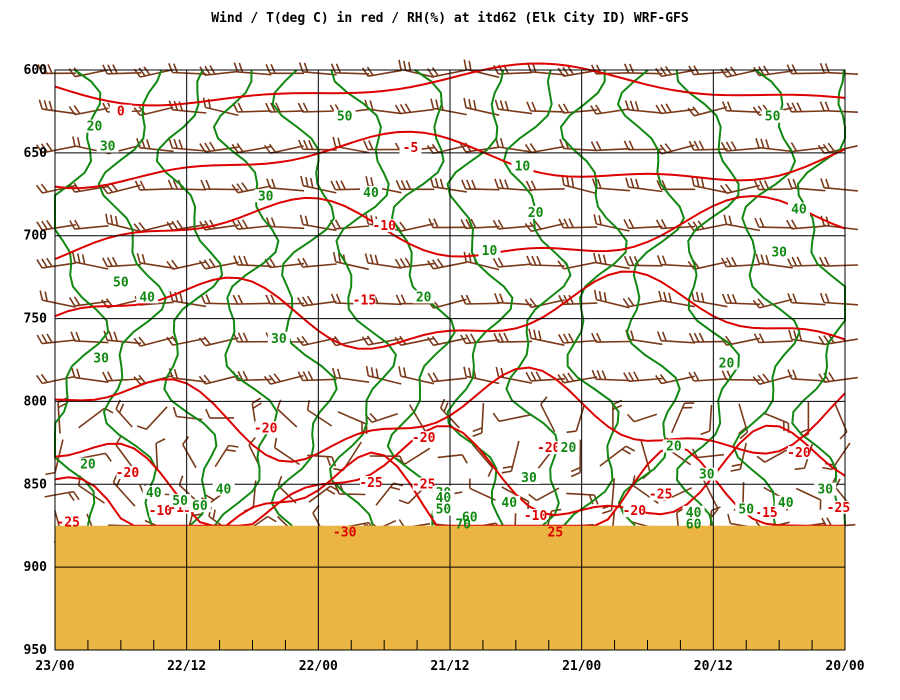 The width and height of the screenshot is (900, 700). What do you see at coordinates (707, 297) in the screenshot?
I see `humidity-line` at bounding box center [707, 297].